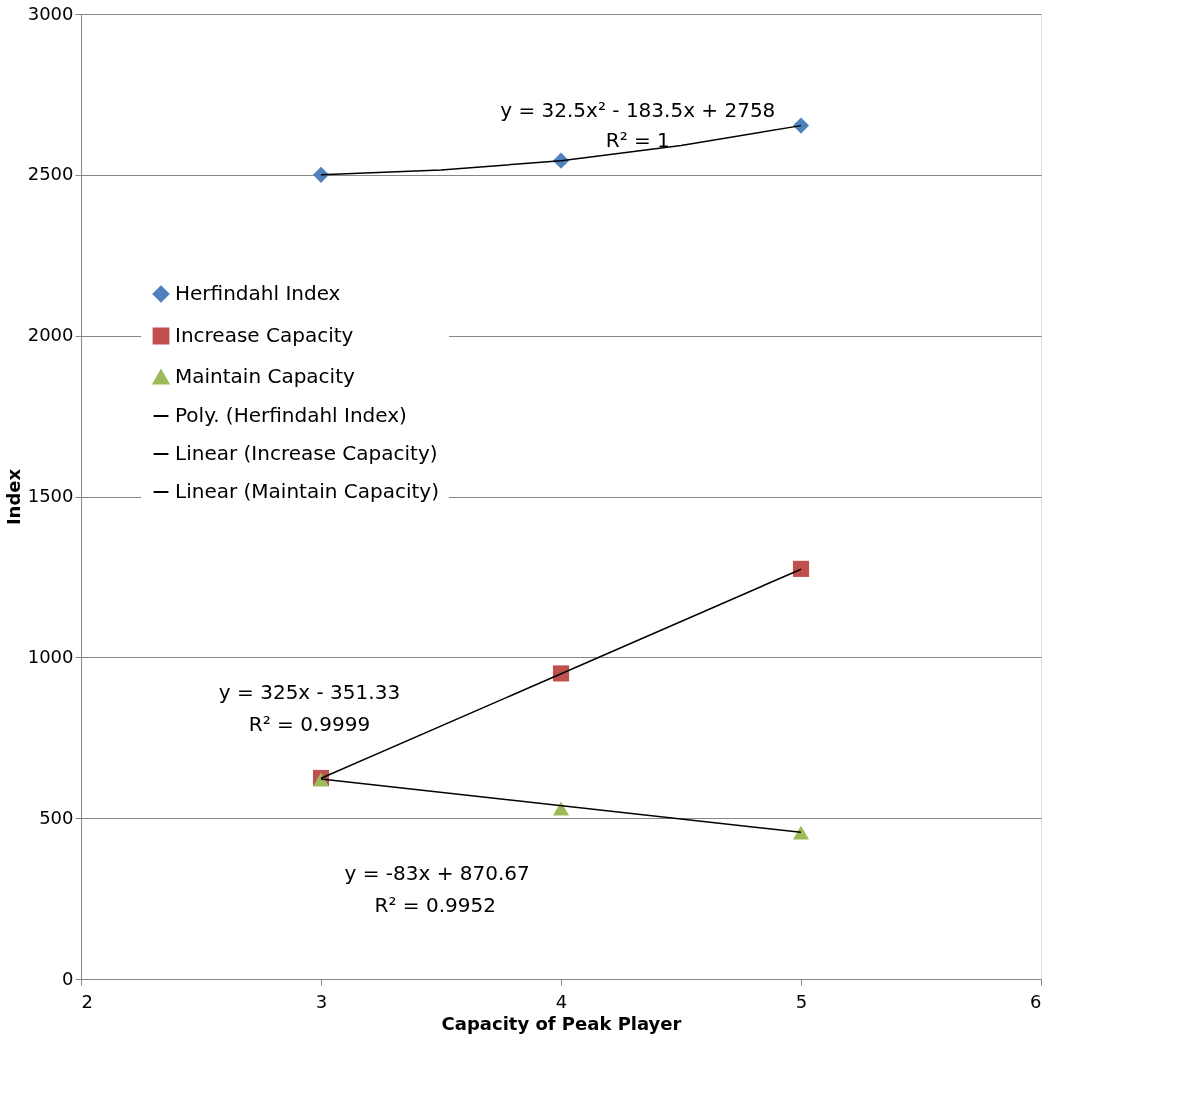  I want to click on x-tick-label: 6, so click(1036, 1001).